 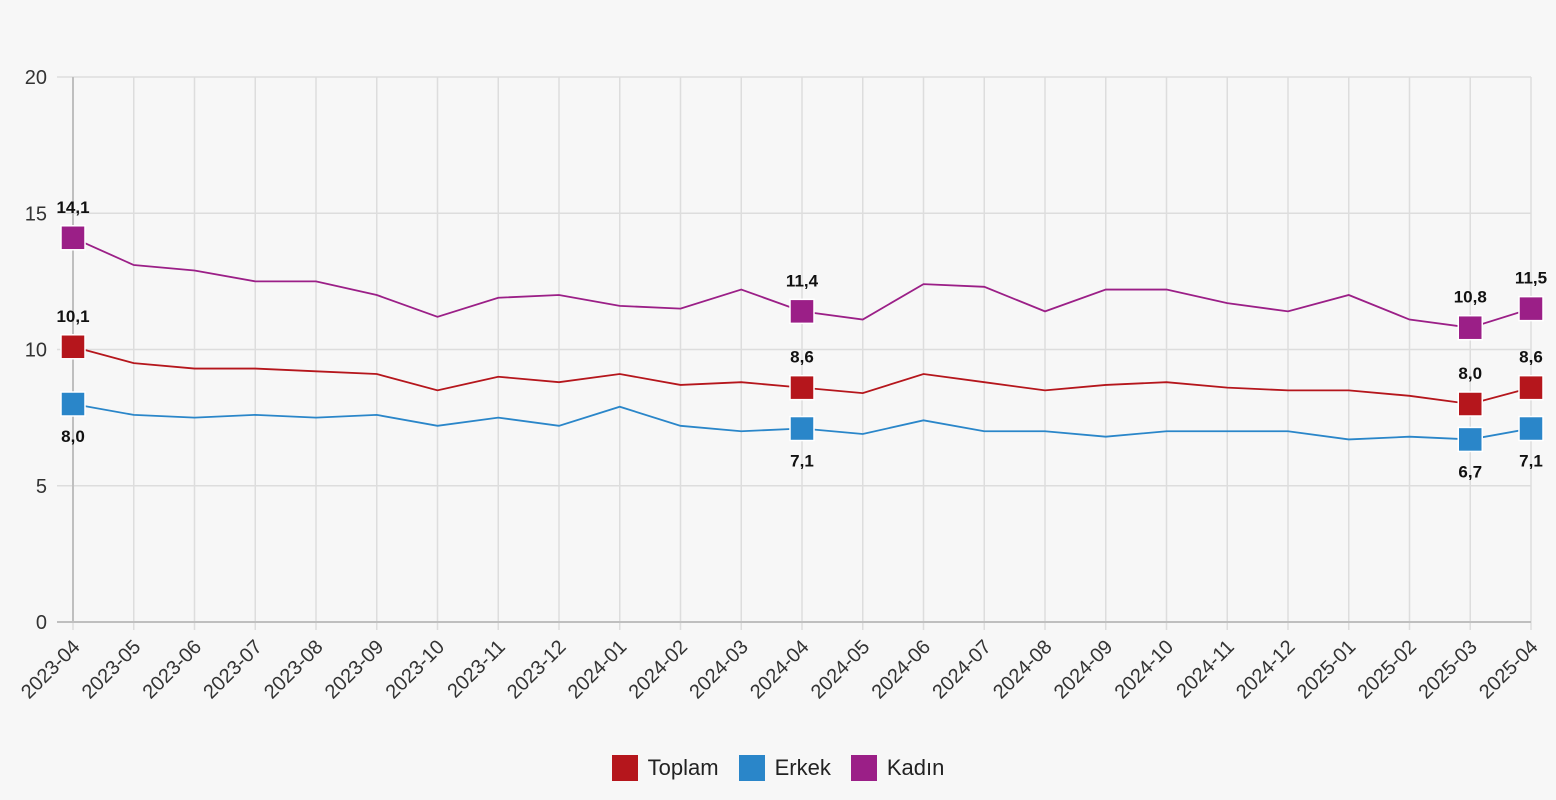 What do you see at coordinates (415, 669) in the screenshot?
I see `x-tick-label: 2023-10` at bounding box center [415, 669].